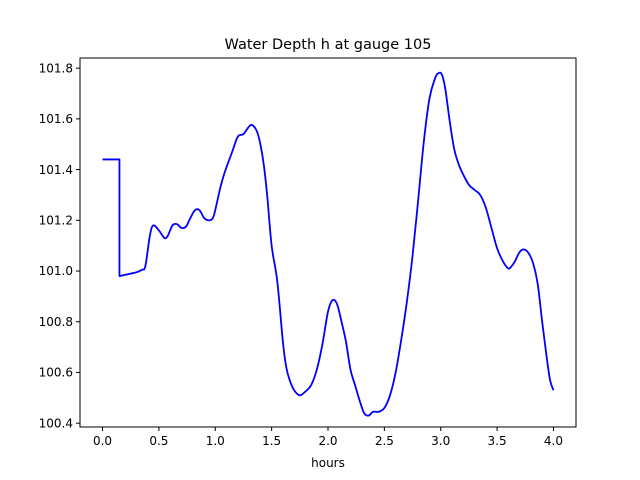 The image size is (640, 480). I want to click on y-tick-label: 101.4, so click(56, 170).